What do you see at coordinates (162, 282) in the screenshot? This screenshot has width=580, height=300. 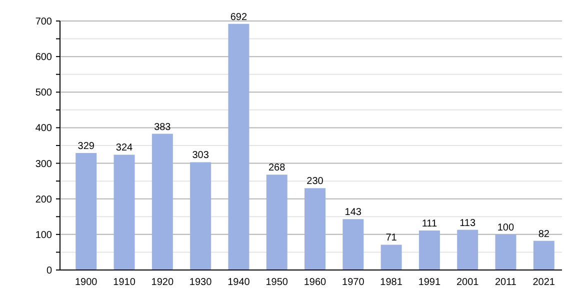 I see `x-tick-label: 1920` at bounding box center [162, 282].